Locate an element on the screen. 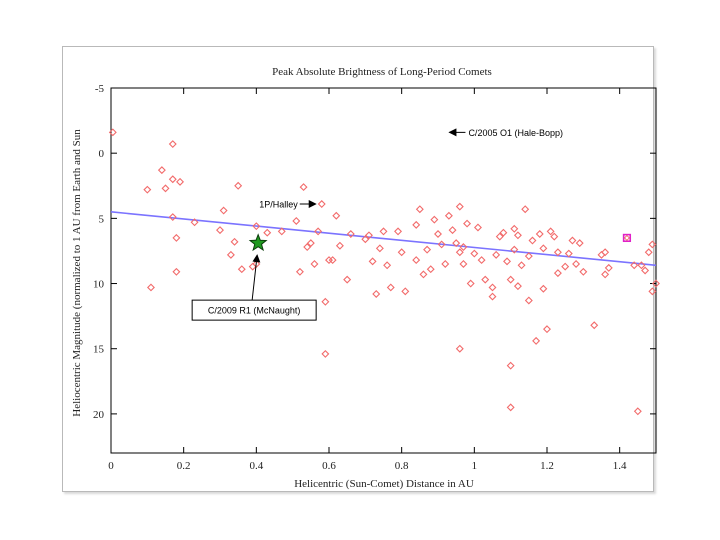  y-tick-label: 15 is located at coordinates (99, 350).